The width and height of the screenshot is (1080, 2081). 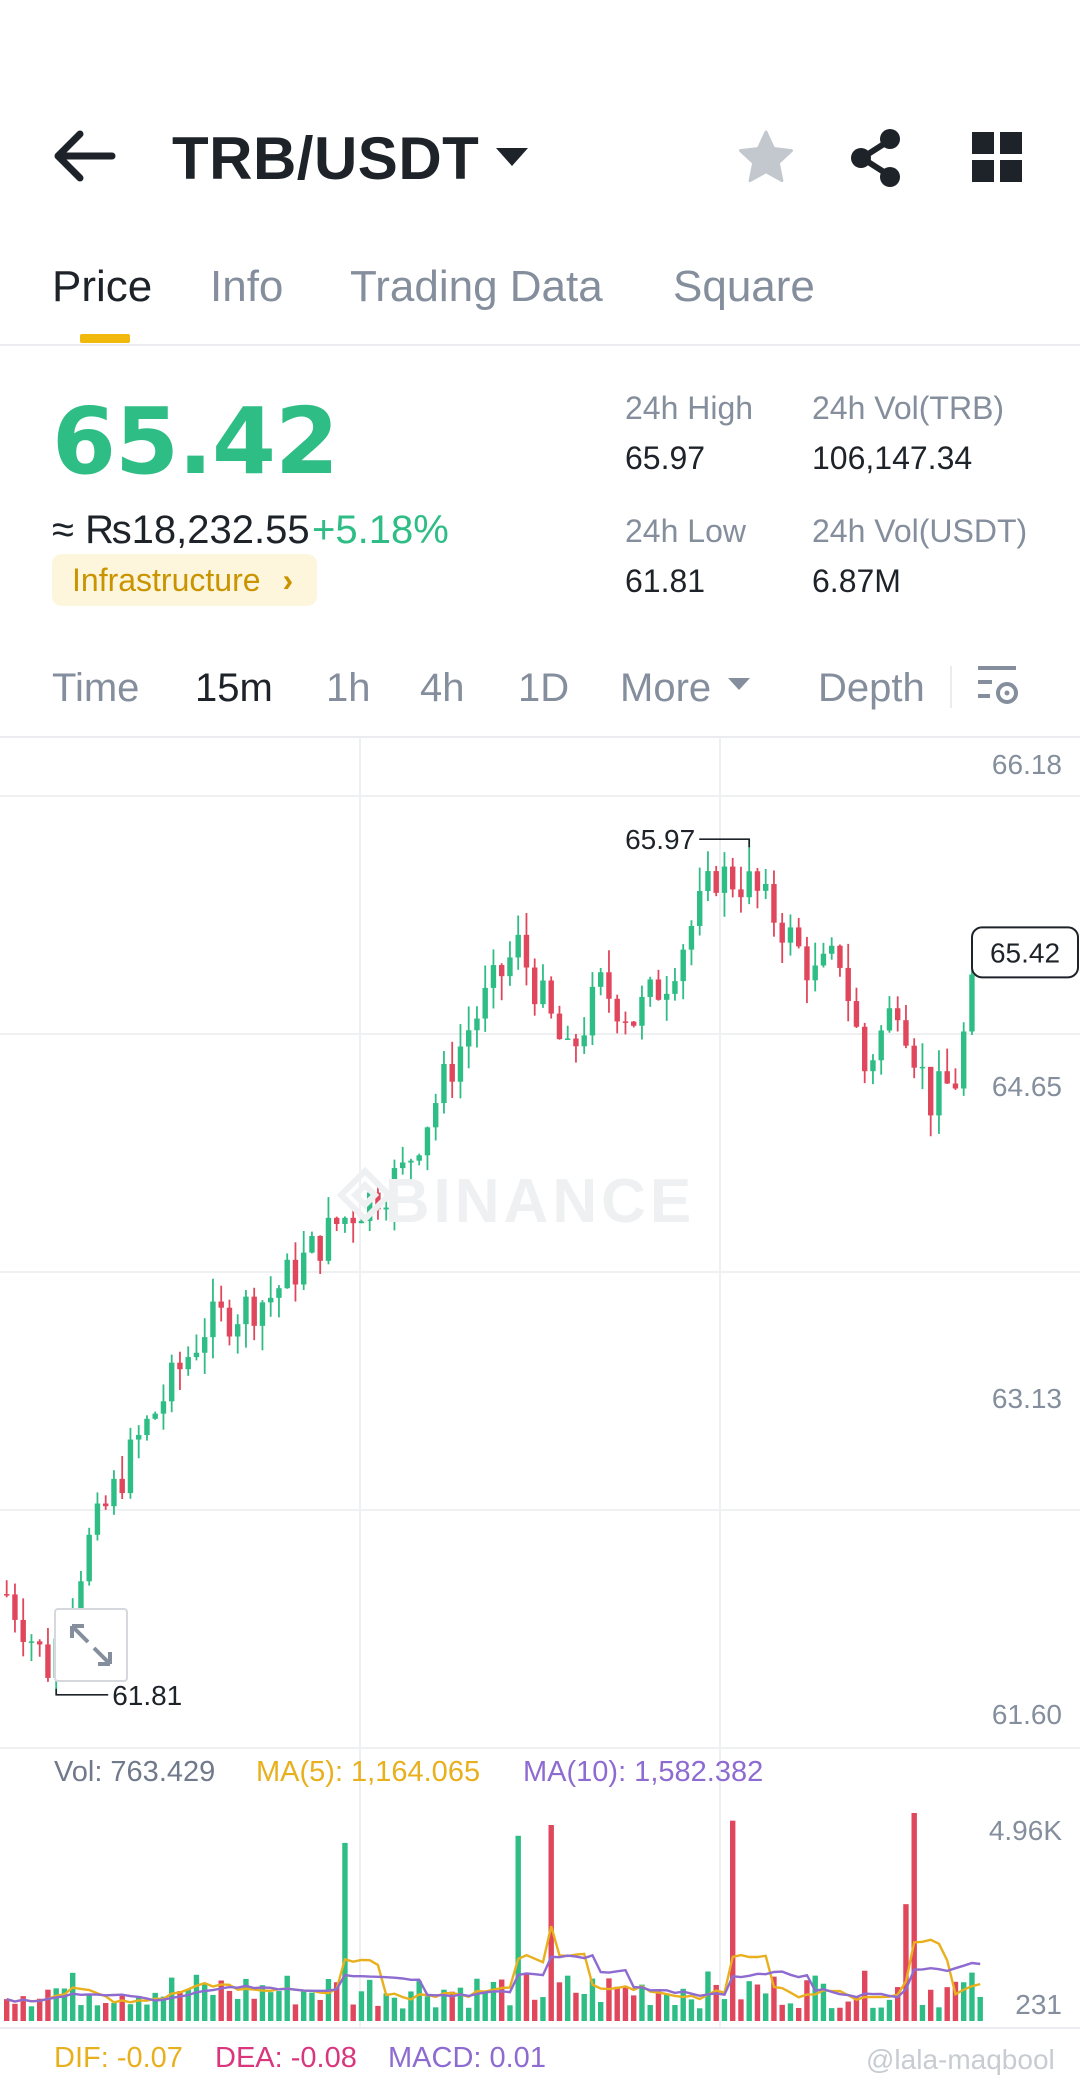 I want to click on category-tag: Infrastructure ›, so click(x=185, y=580).